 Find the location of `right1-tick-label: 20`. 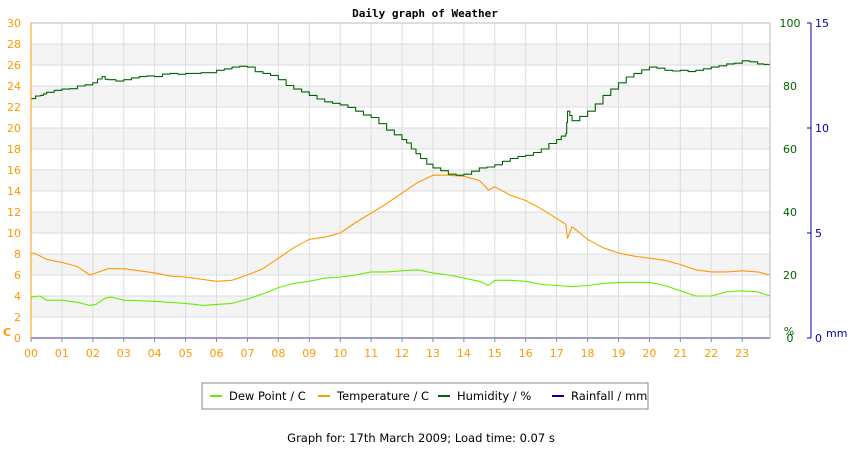

right1-tick-label: 20 is located at coordinates (790, 275).